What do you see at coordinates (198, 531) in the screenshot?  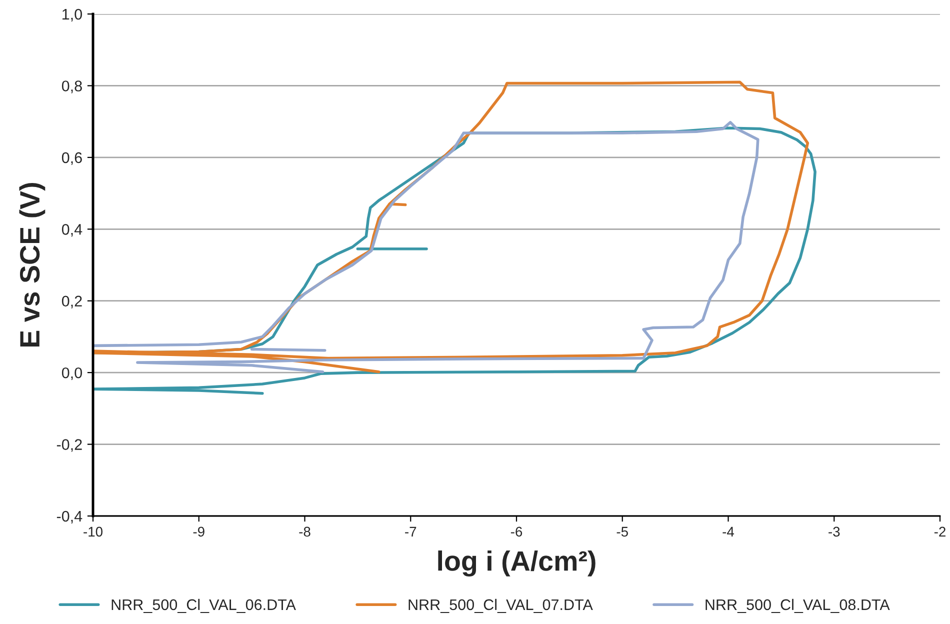 I see `x-tick-label: -9` at bounding box center [198, 531].